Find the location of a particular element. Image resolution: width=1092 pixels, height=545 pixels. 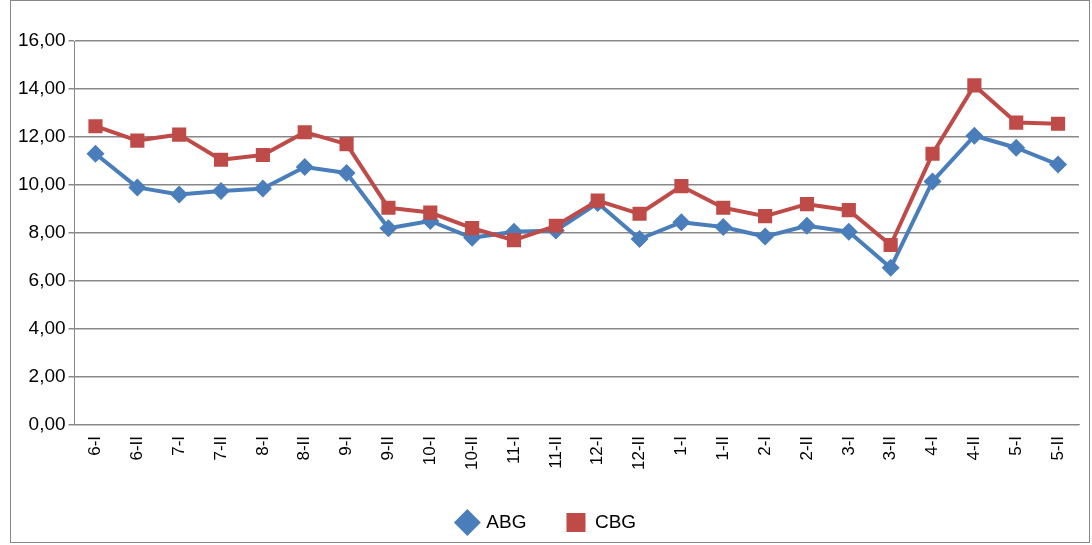

y-tick-label: 12,00 is located at coordinates (42, 136).